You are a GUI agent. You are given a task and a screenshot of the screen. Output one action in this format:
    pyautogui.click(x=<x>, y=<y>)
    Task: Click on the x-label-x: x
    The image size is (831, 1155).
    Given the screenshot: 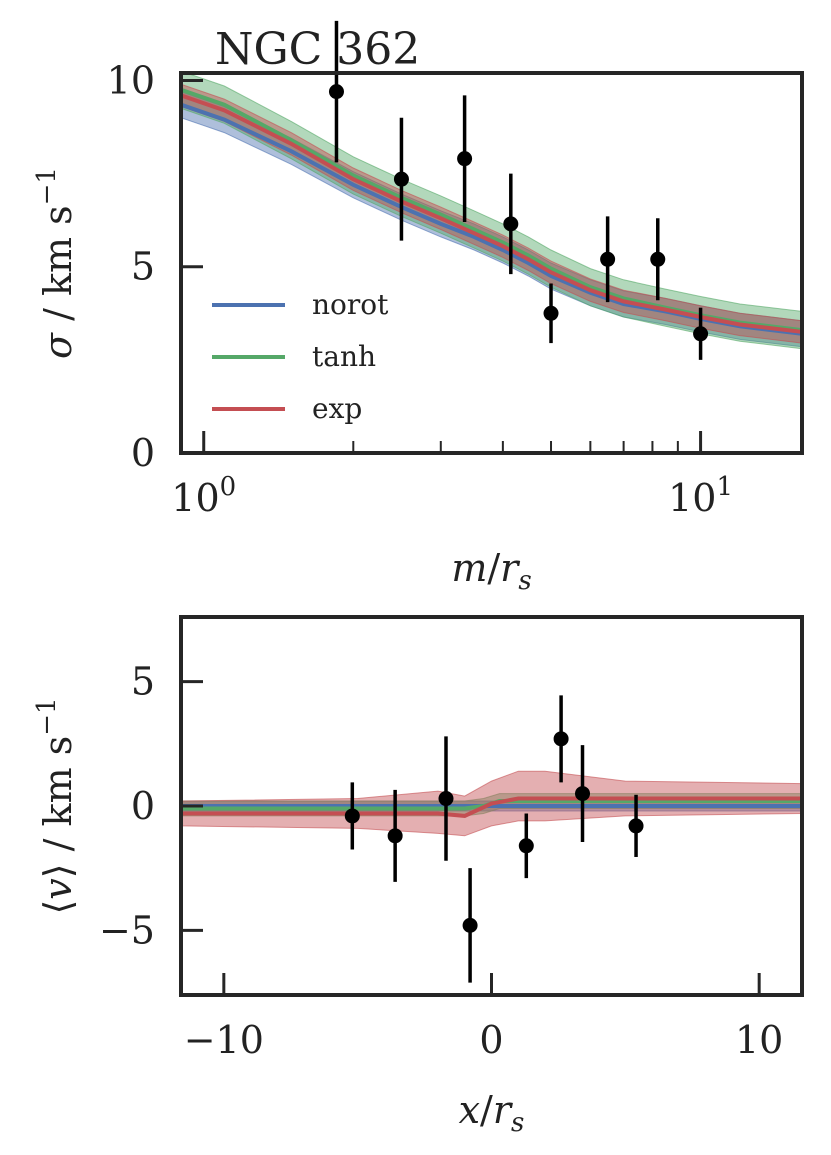 What is the action you would take?
    pyautogui.click(x=469, y=1110)
    